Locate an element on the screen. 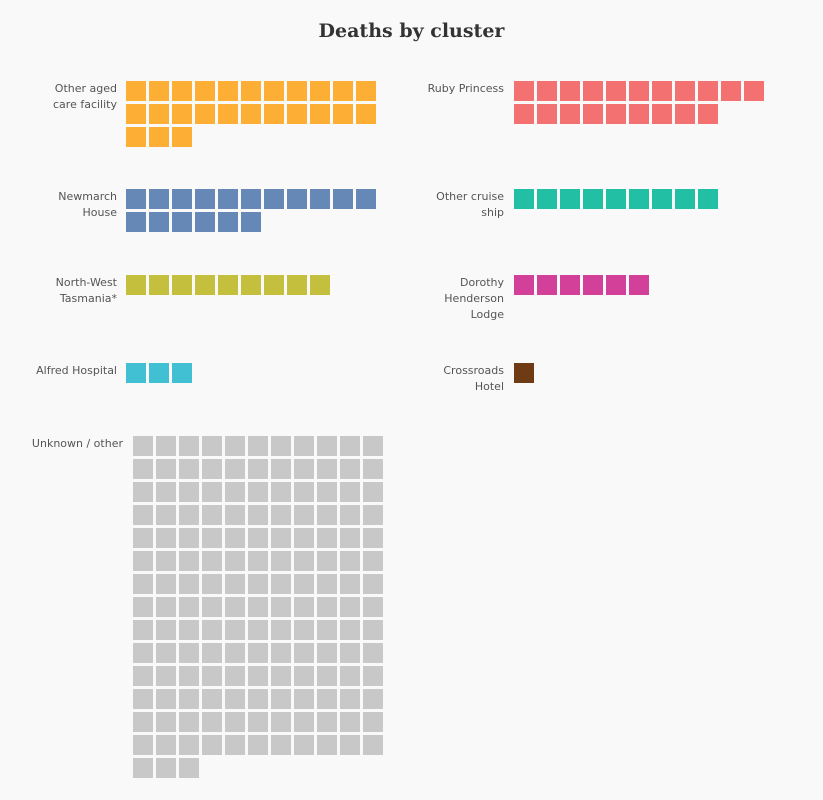 The image size is (823, 800). cluster-label-newmarch-house: Newmarch House is located at coordinates (87, 204).